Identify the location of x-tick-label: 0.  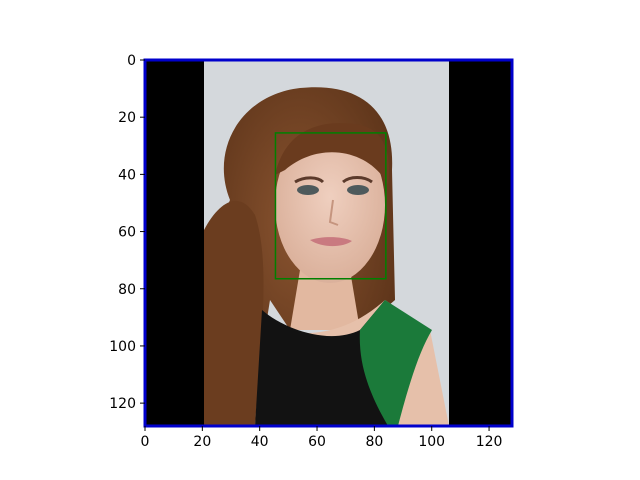
(145, 442).